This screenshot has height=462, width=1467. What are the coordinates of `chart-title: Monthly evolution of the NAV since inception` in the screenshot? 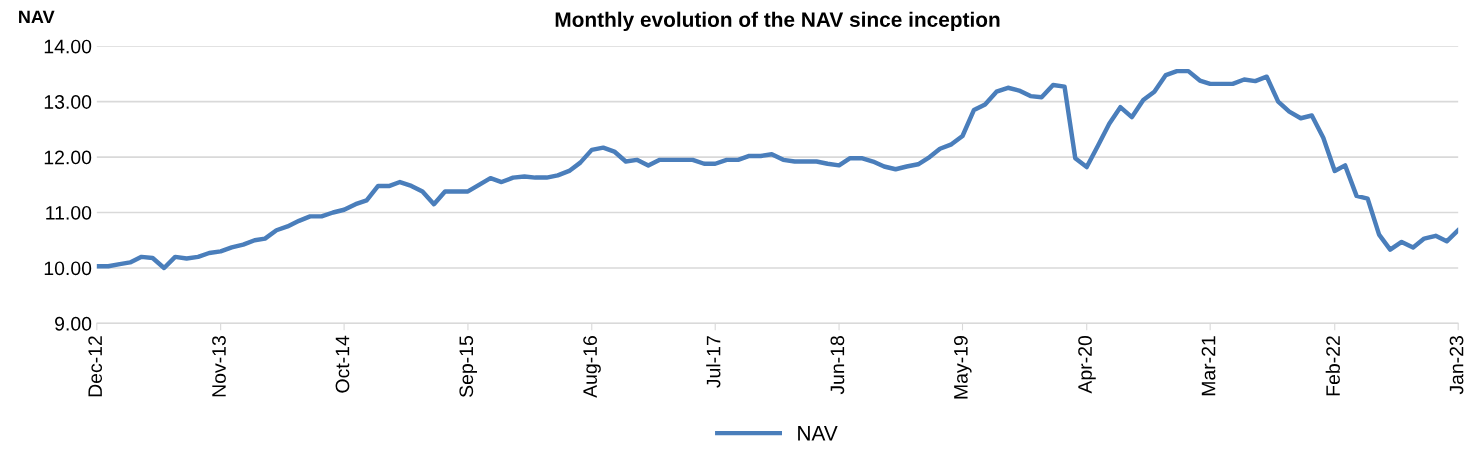 It's located at (777, 21).